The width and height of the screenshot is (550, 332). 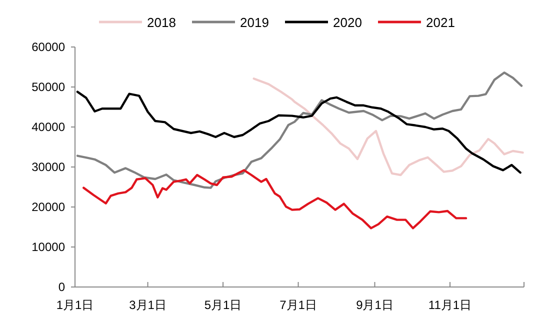 I want to click on legend-label: 2020, so click(x=347, y=22).